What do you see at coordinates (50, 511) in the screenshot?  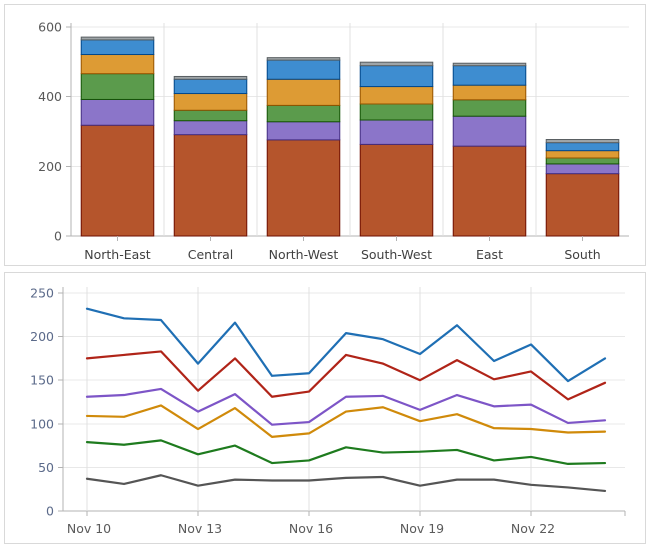 I see `line-y-axis-label: 0` at bounding box center [50, 511].